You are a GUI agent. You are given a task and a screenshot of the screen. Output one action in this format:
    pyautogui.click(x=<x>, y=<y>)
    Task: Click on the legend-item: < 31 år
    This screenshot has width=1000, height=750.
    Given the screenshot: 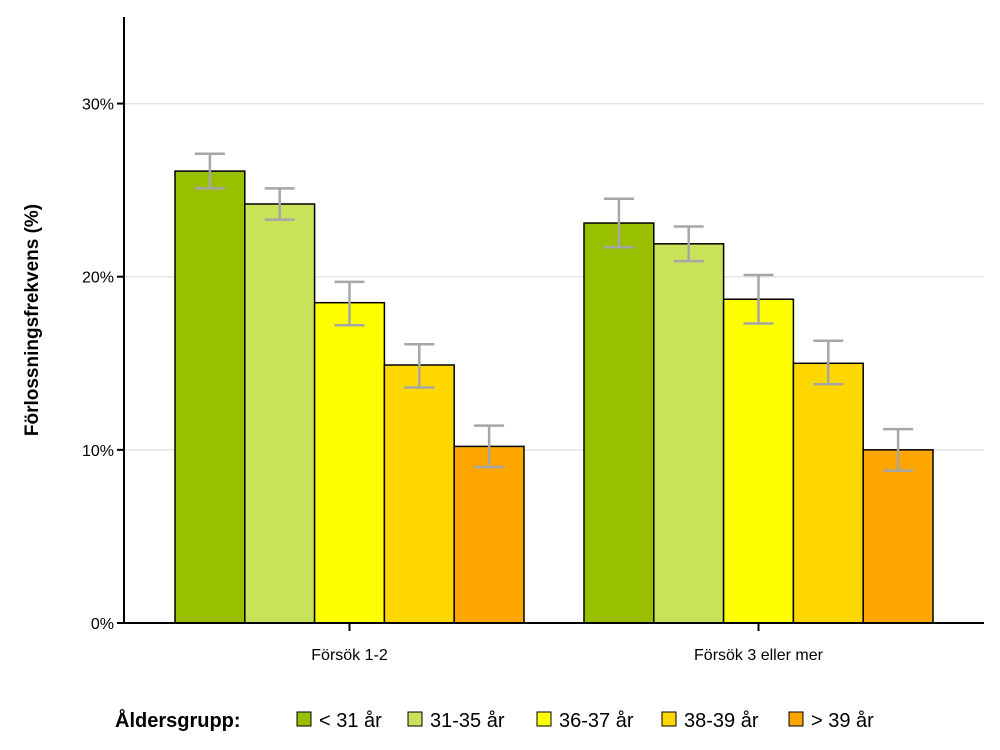 What is the action you would take?
    pyautogui.click(x=339, y=721)
    